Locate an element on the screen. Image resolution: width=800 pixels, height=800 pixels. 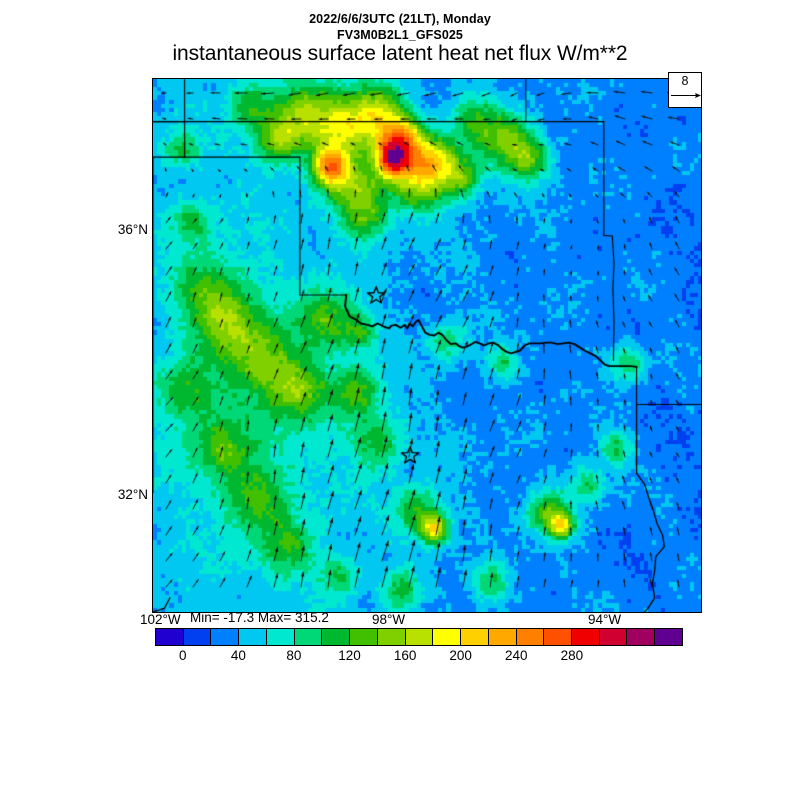
axis-tick-label-lon-94w: 94°W is located at coordinates (605, 619).